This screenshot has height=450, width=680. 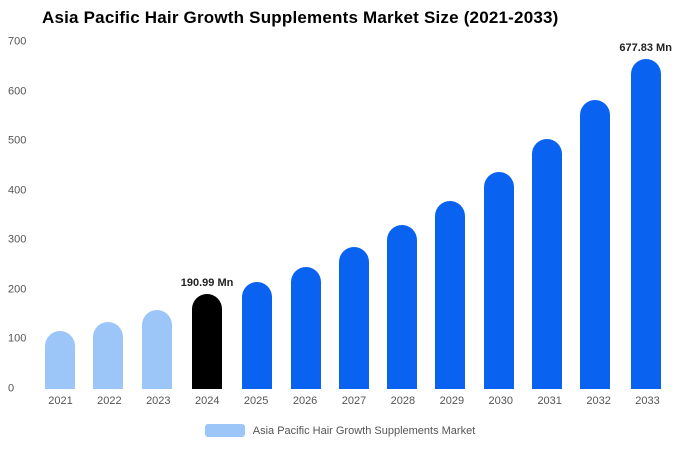 What do you see at coordinates (156, 349) in the screenshot?
I see `bar-2023` at bounding box center [156, 349].